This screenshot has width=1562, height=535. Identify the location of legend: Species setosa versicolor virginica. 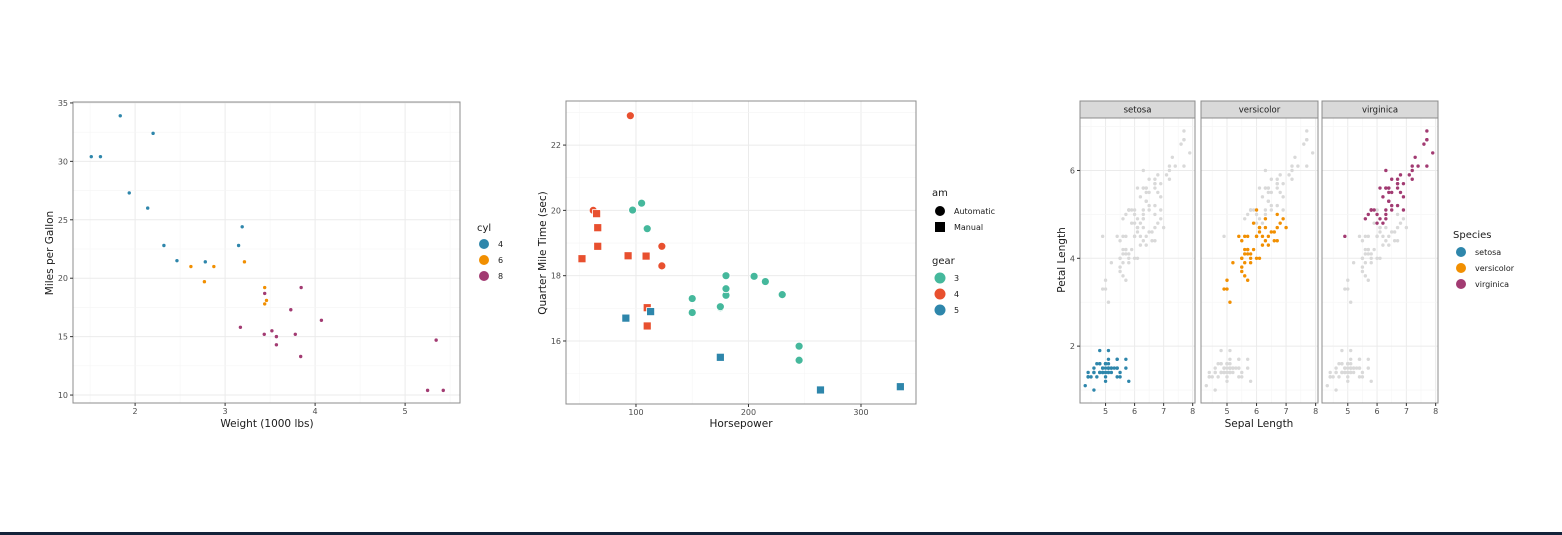
(1484, 259).